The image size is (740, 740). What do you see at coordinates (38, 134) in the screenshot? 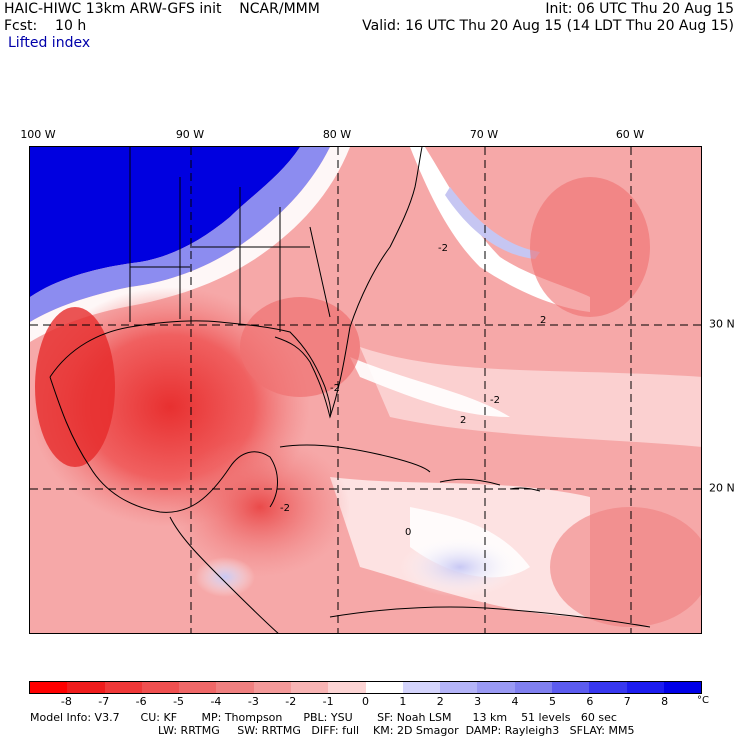
I see `lon-label-100w: 100 W` at bounding box center [38, 134].